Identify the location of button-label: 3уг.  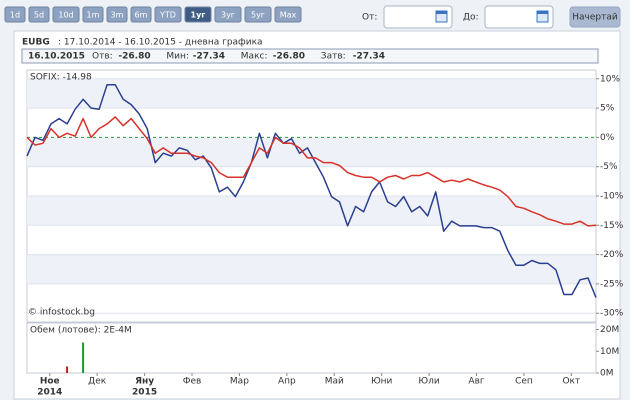
(228, 15).